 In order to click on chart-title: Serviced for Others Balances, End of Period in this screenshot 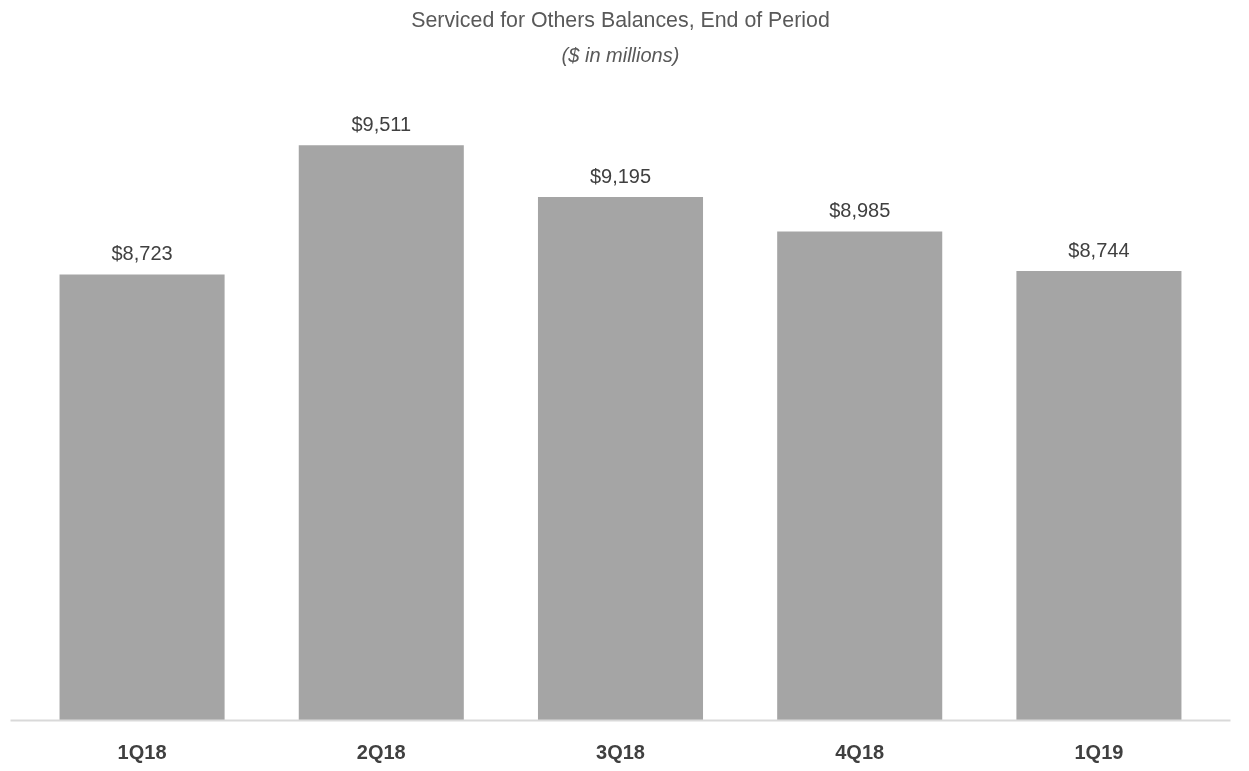, I will do `click(620, 19)`.